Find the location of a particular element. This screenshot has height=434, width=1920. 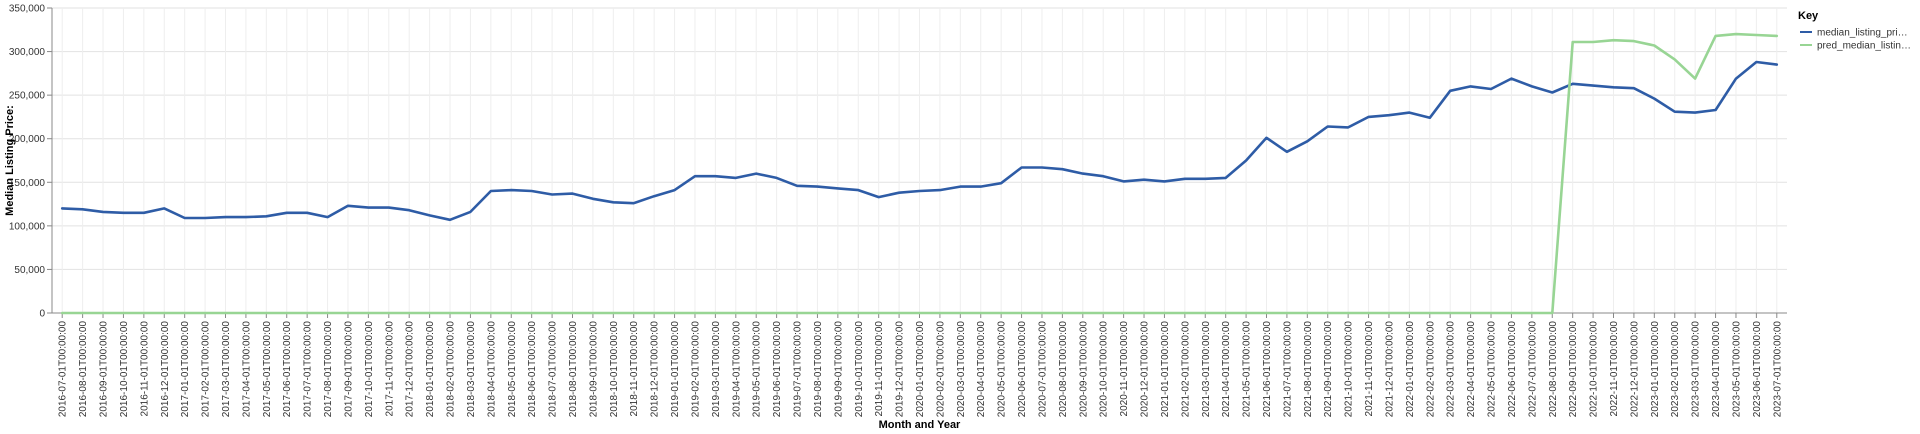

x-tick-label: 2017-02-01T00:00:00 is located at coordinates (206, 369).